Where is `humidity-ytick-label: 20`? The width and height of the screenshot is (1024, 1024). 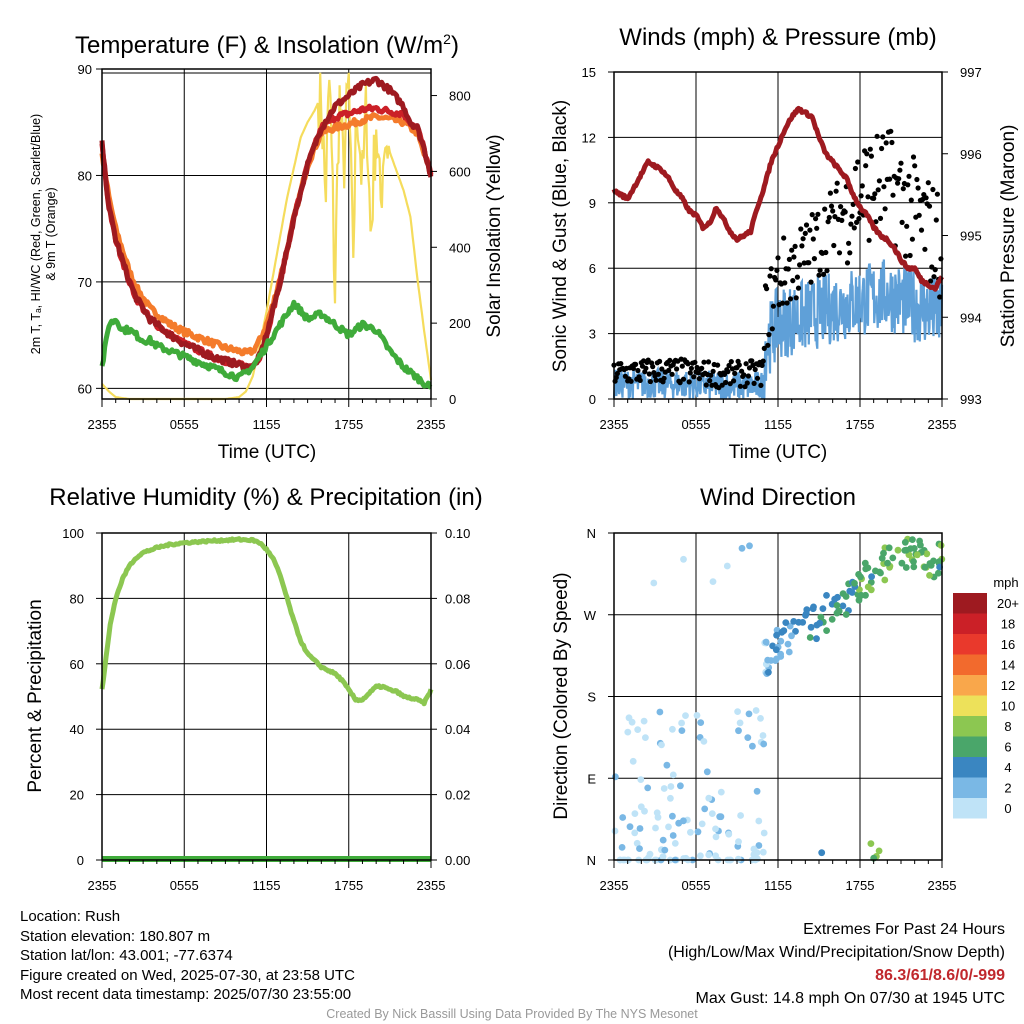
humidity-ytick-label: 20 is located at coordinates (77, 795).